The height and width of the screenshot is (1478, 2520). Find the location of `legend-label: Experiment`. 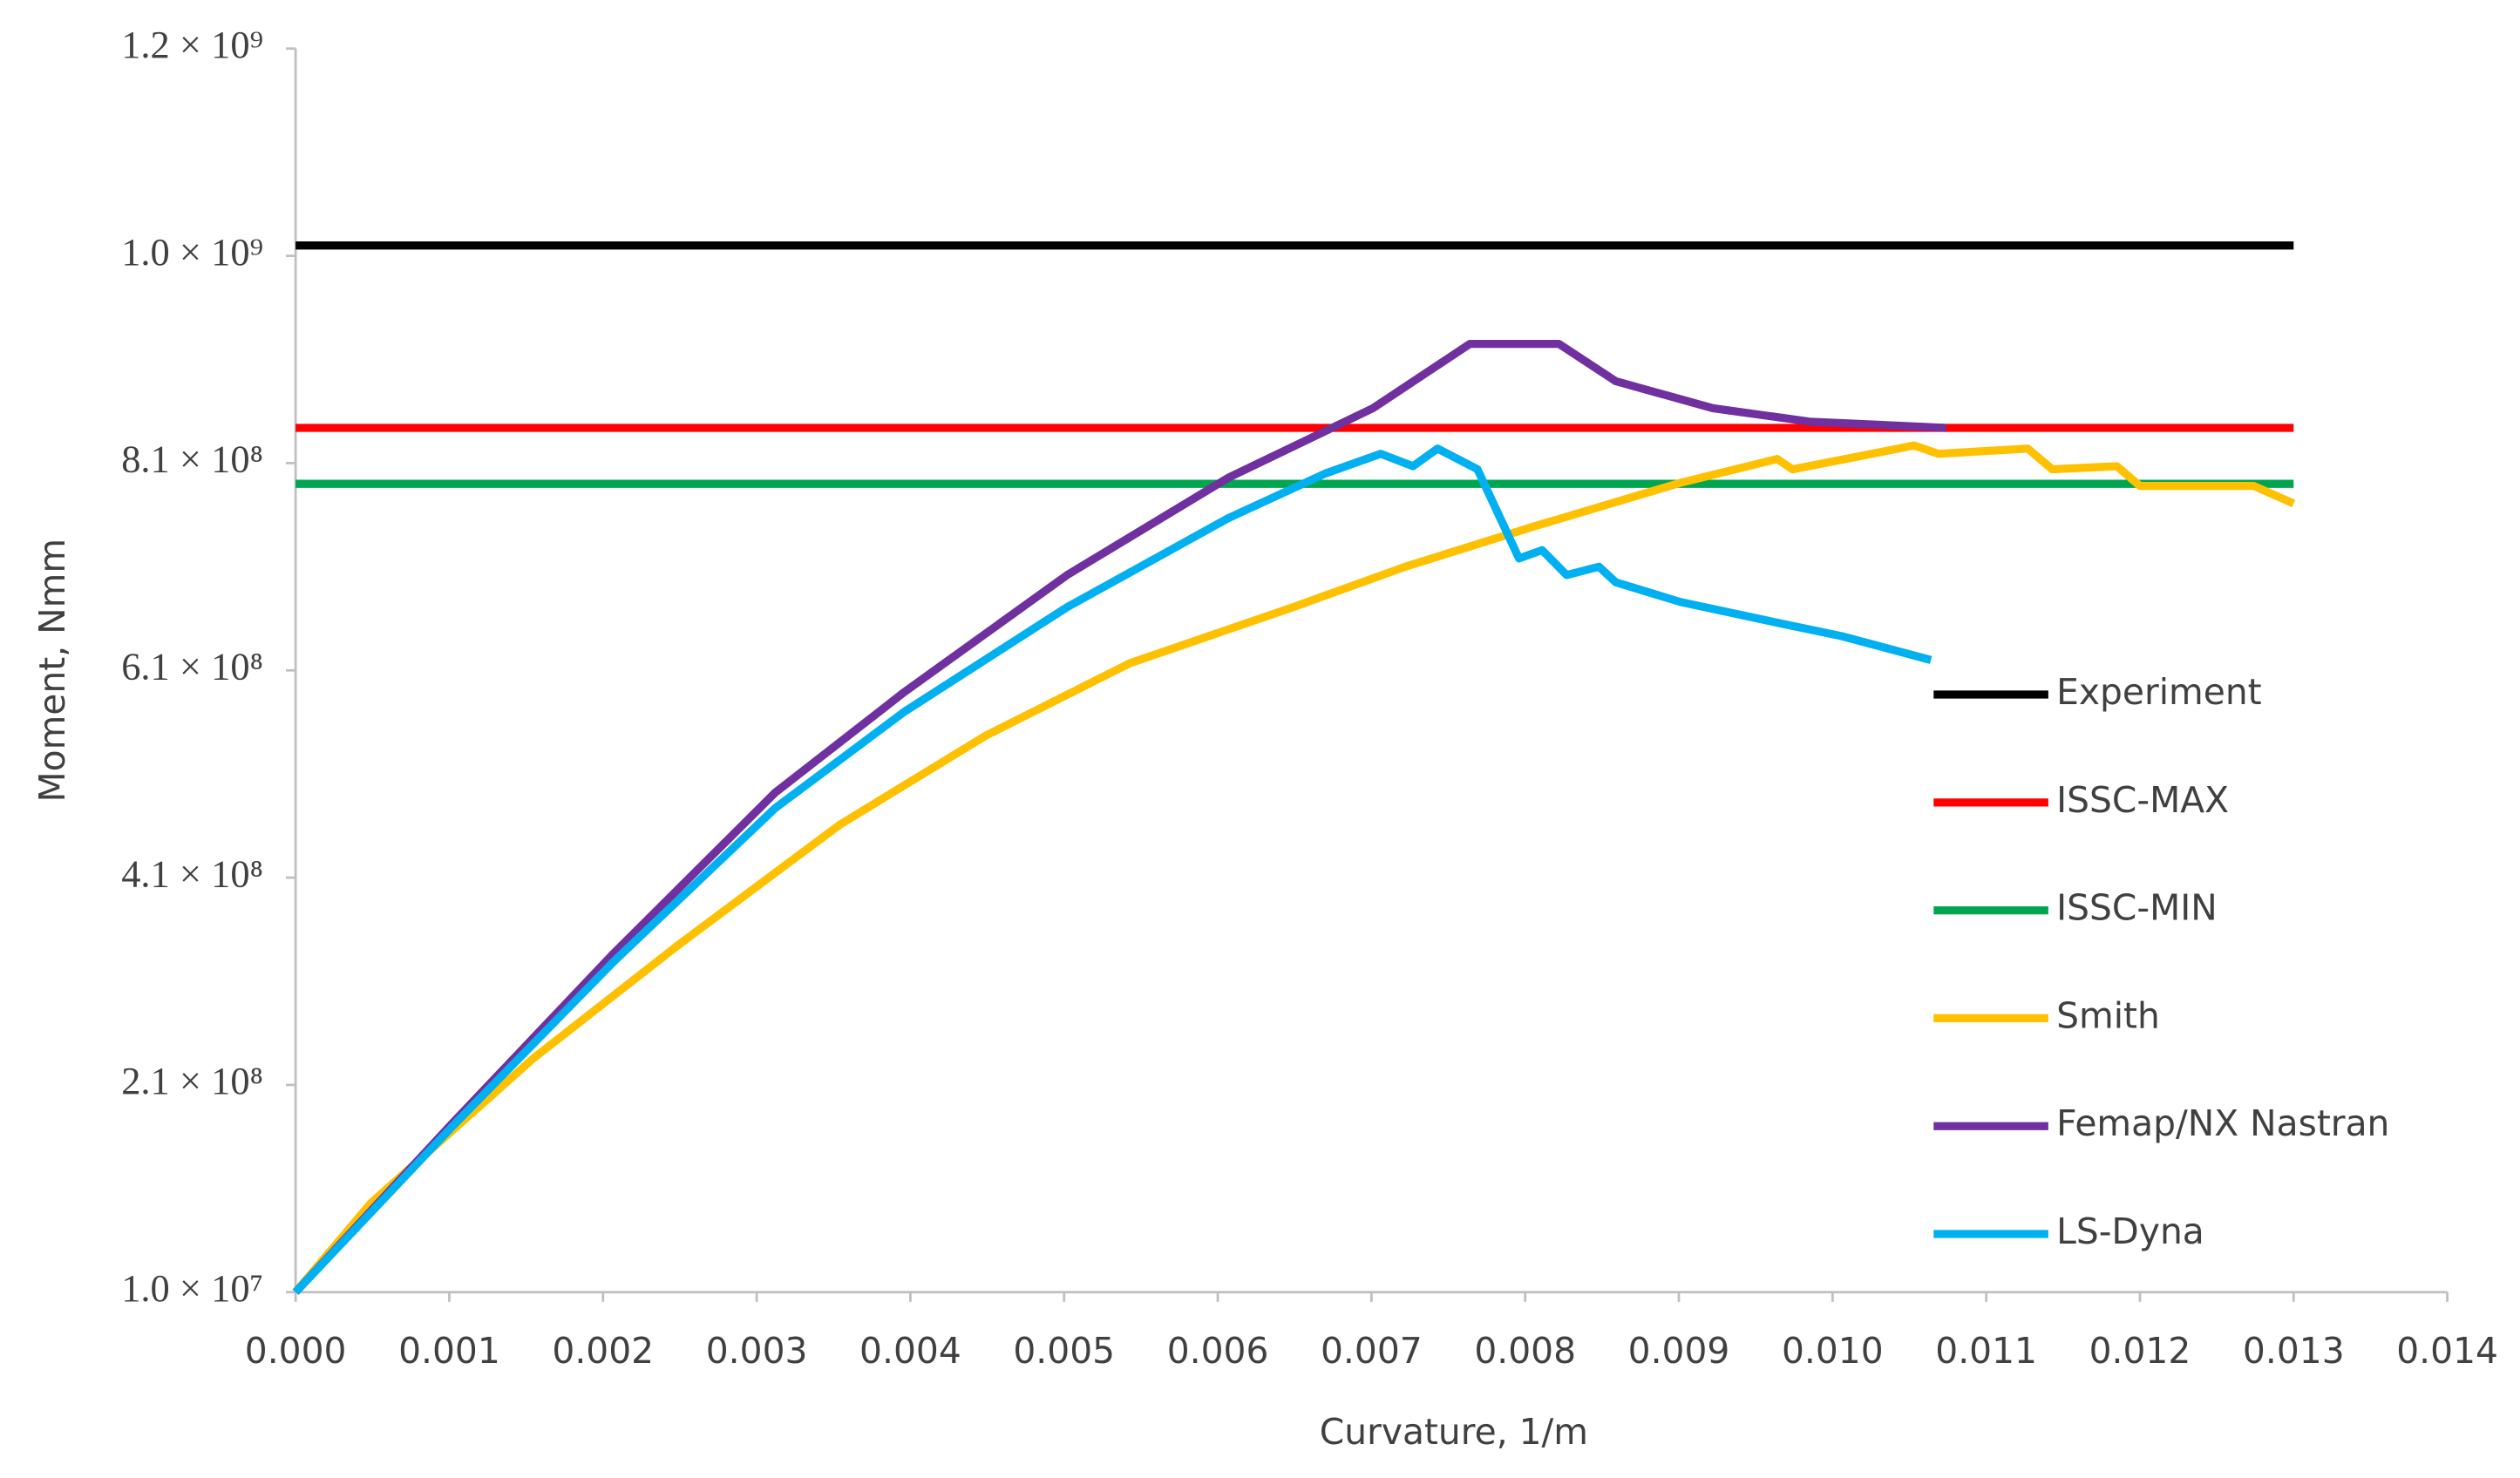

legend-label: Experiment is located at coordinates (2159, 692).